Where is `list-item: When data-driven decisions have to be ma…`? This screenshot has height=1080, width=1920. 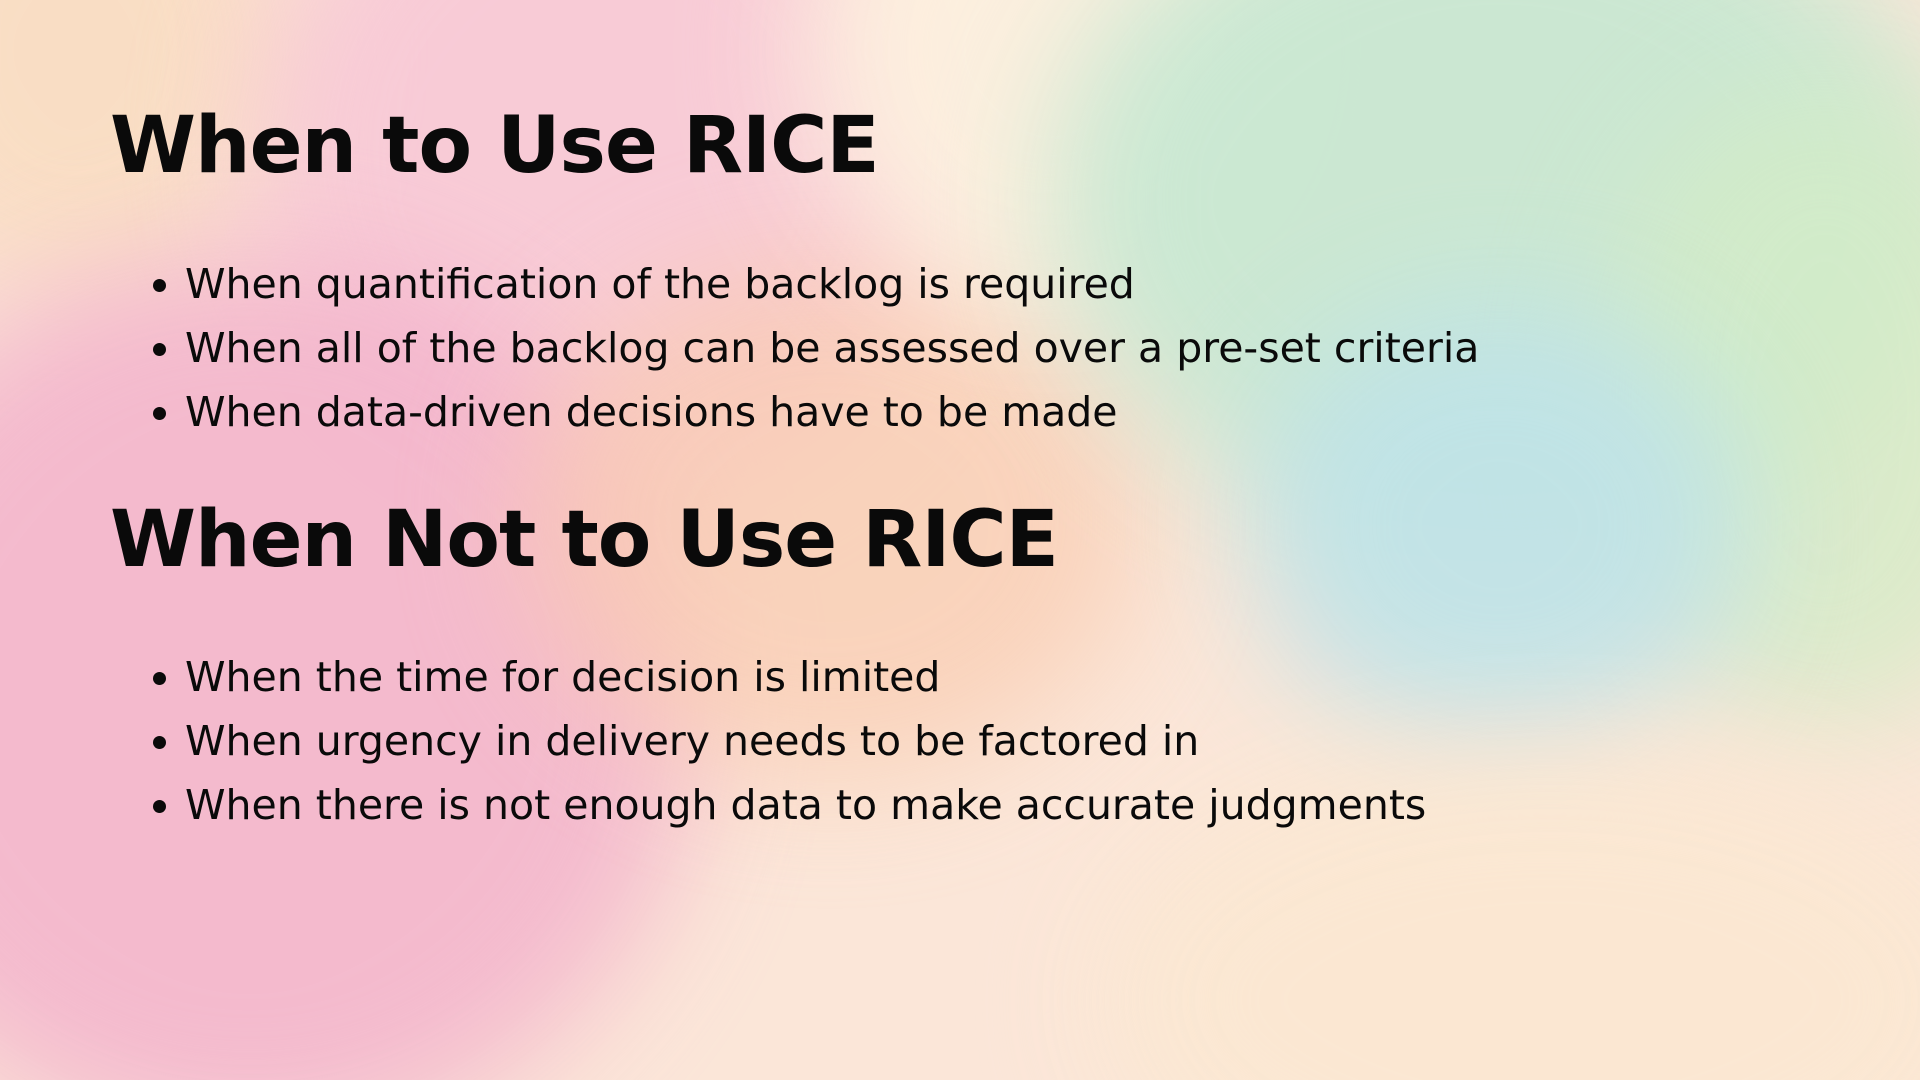
list-item: When data-driven decisions have to be ma… is located at coordinates (997, 412).